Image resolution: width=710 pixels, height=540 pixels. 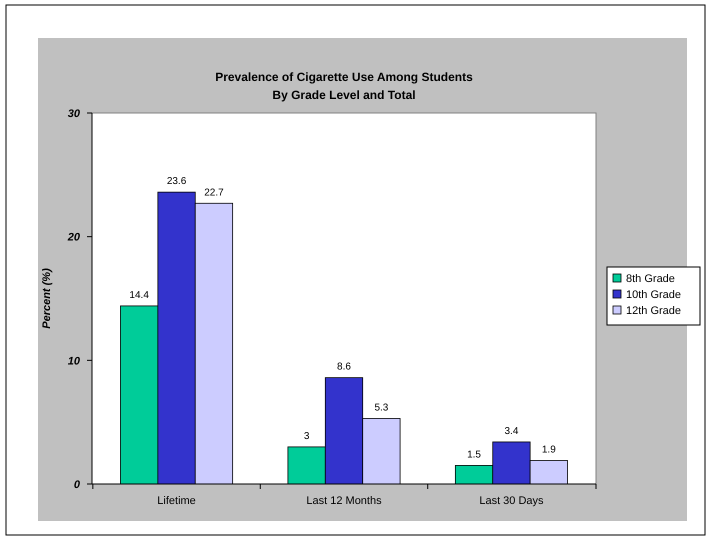 I want to click on data-label: 1.5, so click(x=474, y=454).